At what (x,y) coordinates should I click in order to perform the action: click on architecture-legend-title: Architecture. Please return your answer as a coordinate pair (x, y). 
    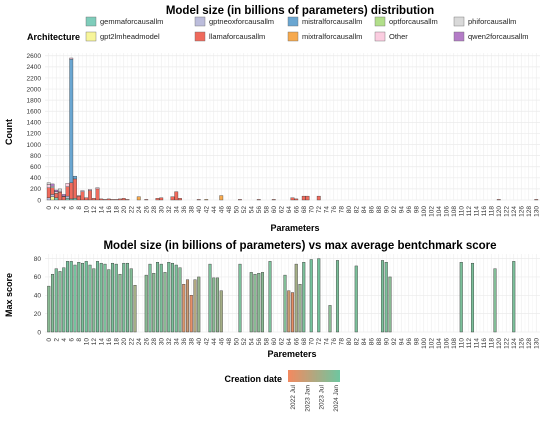
    Looking at the image, I should click on (53, 37).